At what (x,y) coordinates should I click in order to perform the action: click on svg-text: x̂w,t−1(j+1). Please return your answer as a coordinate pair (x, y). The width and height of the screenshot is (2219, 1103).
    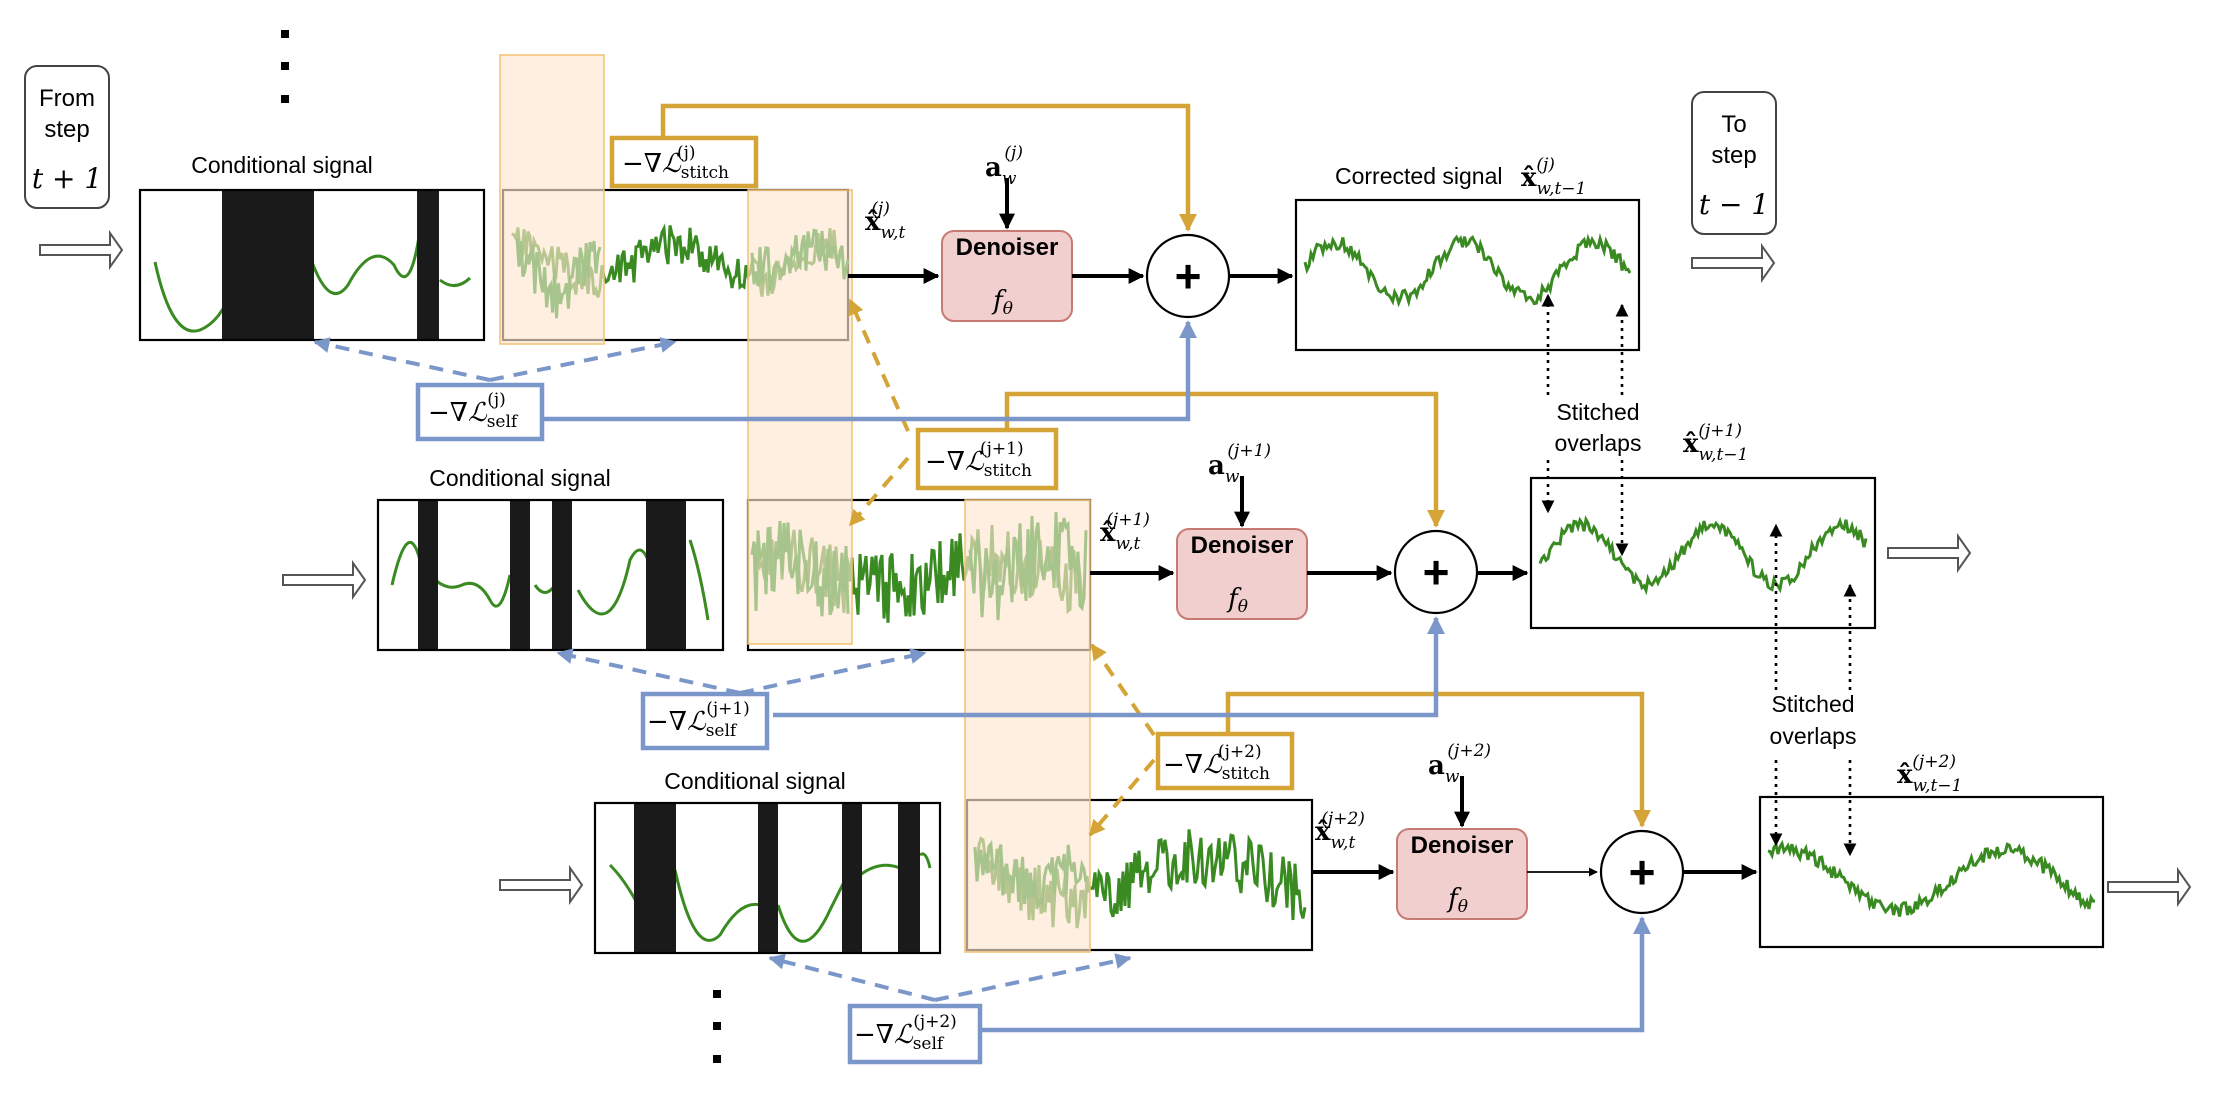
    Looking at the image, I should click on (1715, 443).